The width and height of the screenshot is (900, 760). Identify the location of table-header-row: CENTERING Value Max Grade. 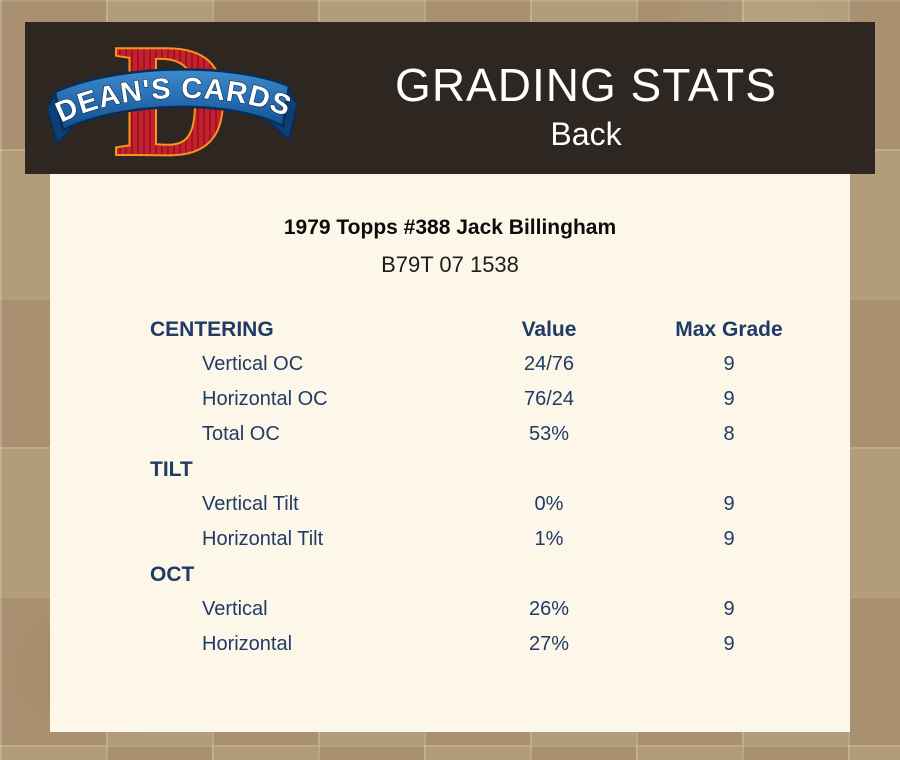
(484, 329).